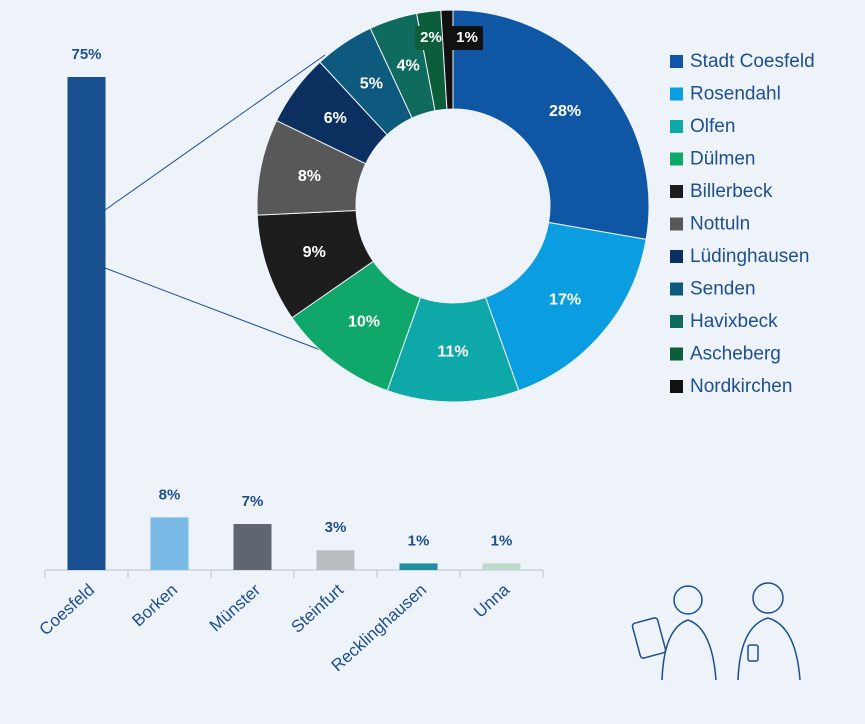 This screenshot has width=865, height=724. What do you see at coordinates (735, 354) in the screenshot?
I see `legend-label: Ascheberg` at bounding box center [735, 354].